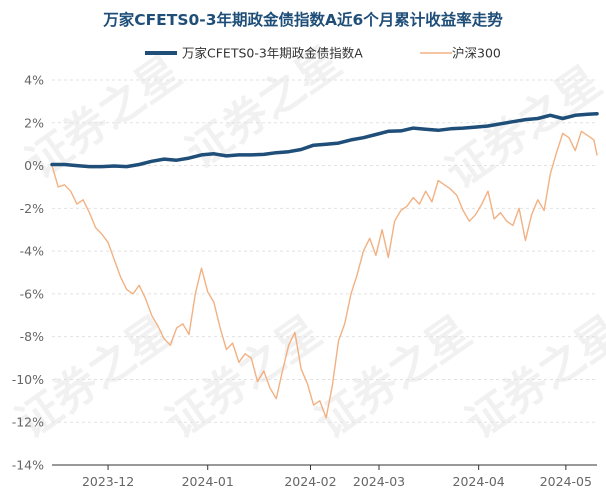 Image resolution: width=606 pixels, height=500 pixels. Describe the element at coordinates (32, 251) in the screenshot. I see `y-tick-label: -4%` at that location.